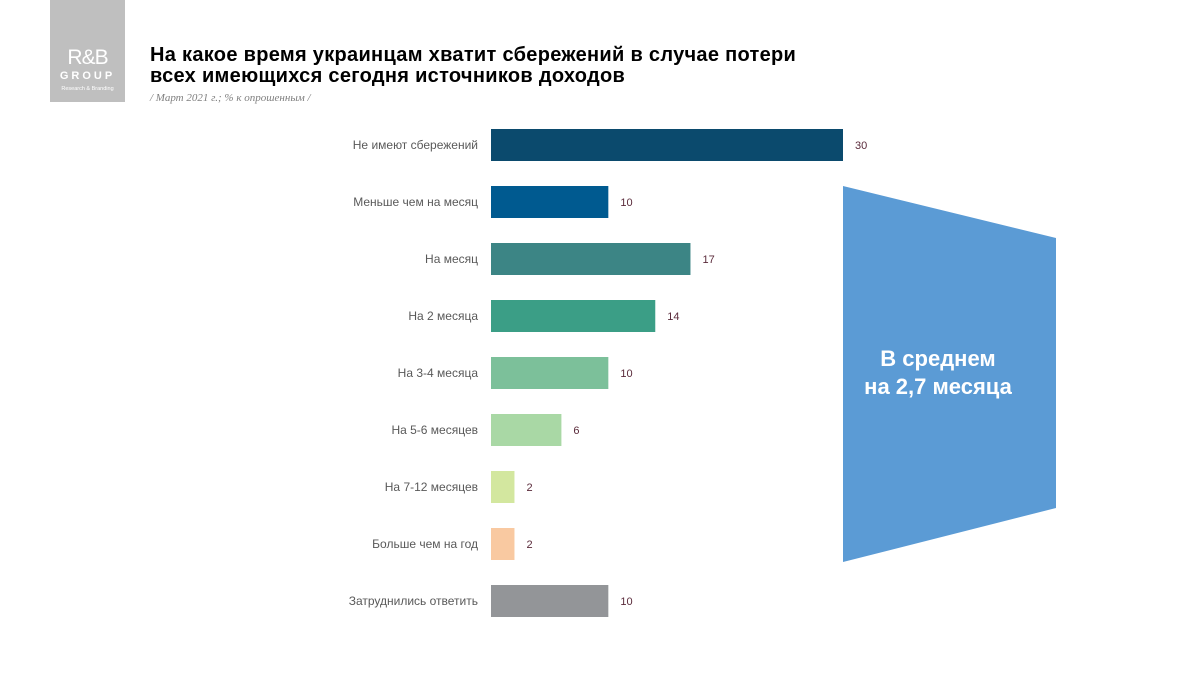 This screenshot has height=675, width=1200. What do you see at coordinates (451, 259) in the screenshot?
I see `category-label: На месяц` at bounding box center [451, 259].